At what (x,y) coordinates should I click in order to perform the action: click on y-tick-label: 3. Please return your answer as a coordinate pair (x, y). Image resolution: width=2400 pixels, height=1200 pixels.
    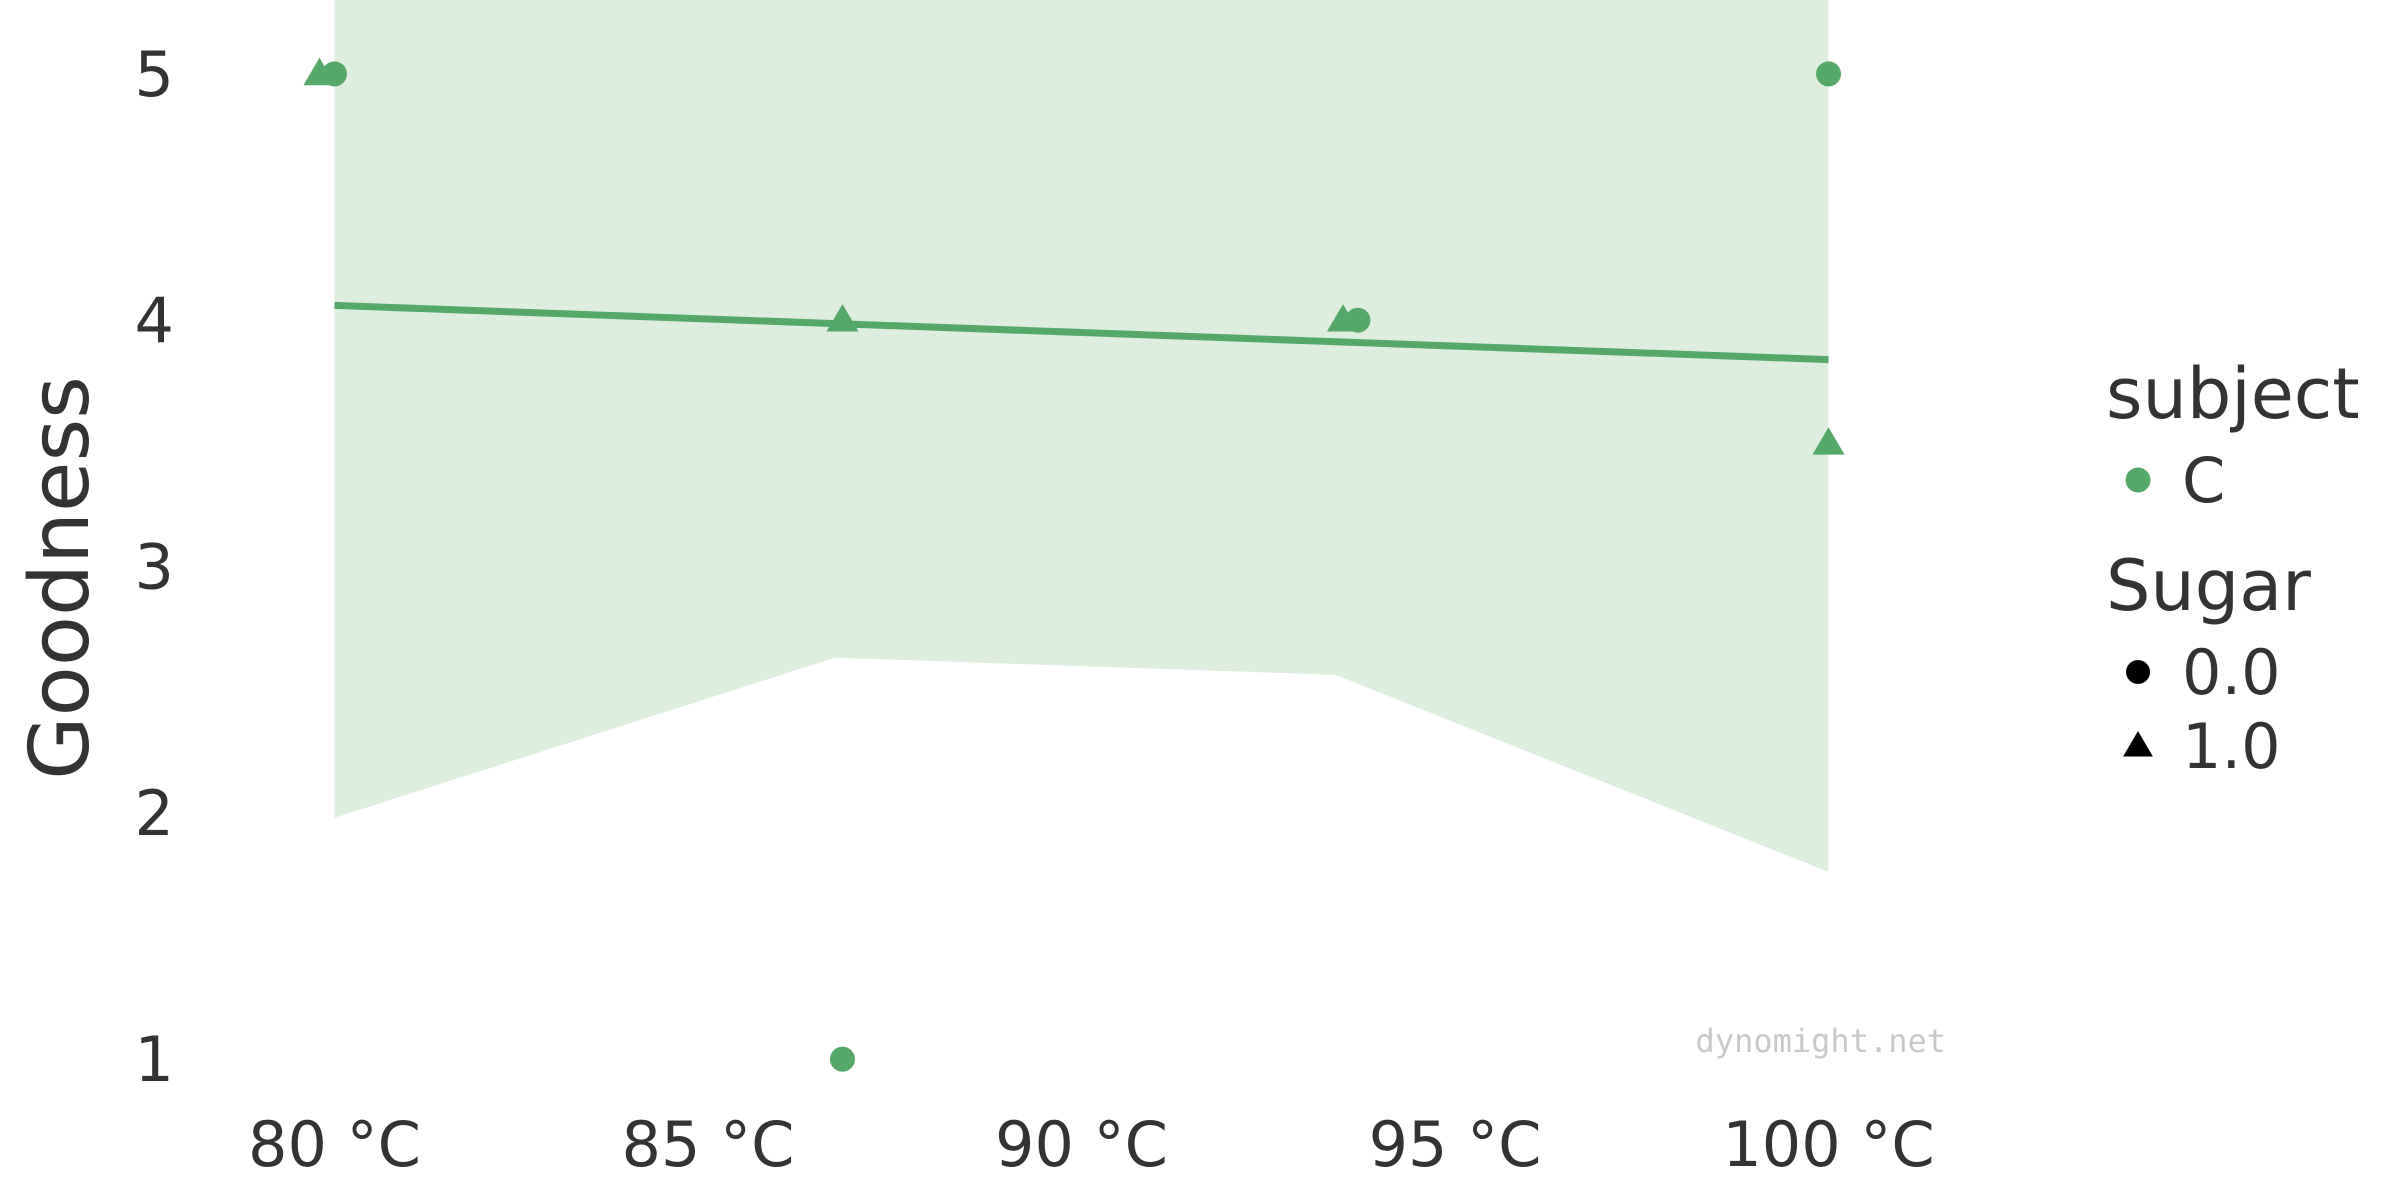
    Looking at the image, I should click on (154, 567).